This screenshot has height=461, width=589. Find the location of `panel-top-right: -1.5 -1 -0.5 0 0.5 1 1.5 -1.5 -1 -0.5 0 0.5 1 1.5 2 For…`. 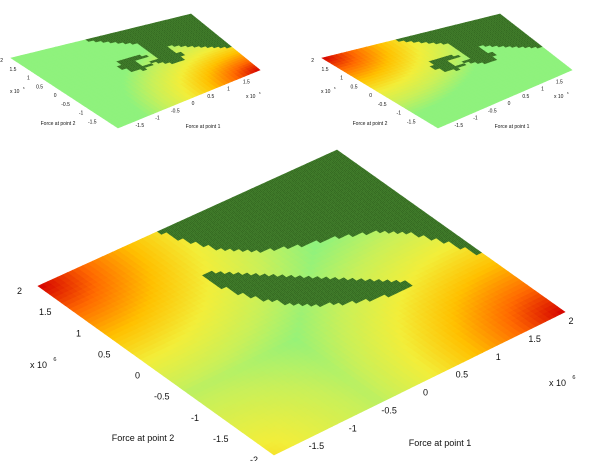

panel-top-right: -1.5 -1 -0.5 0 0.5 1 1.5 -1.5 -1 -0.5 0 0.5 1 1.5 2 For… is located at coordinates (442, 71).